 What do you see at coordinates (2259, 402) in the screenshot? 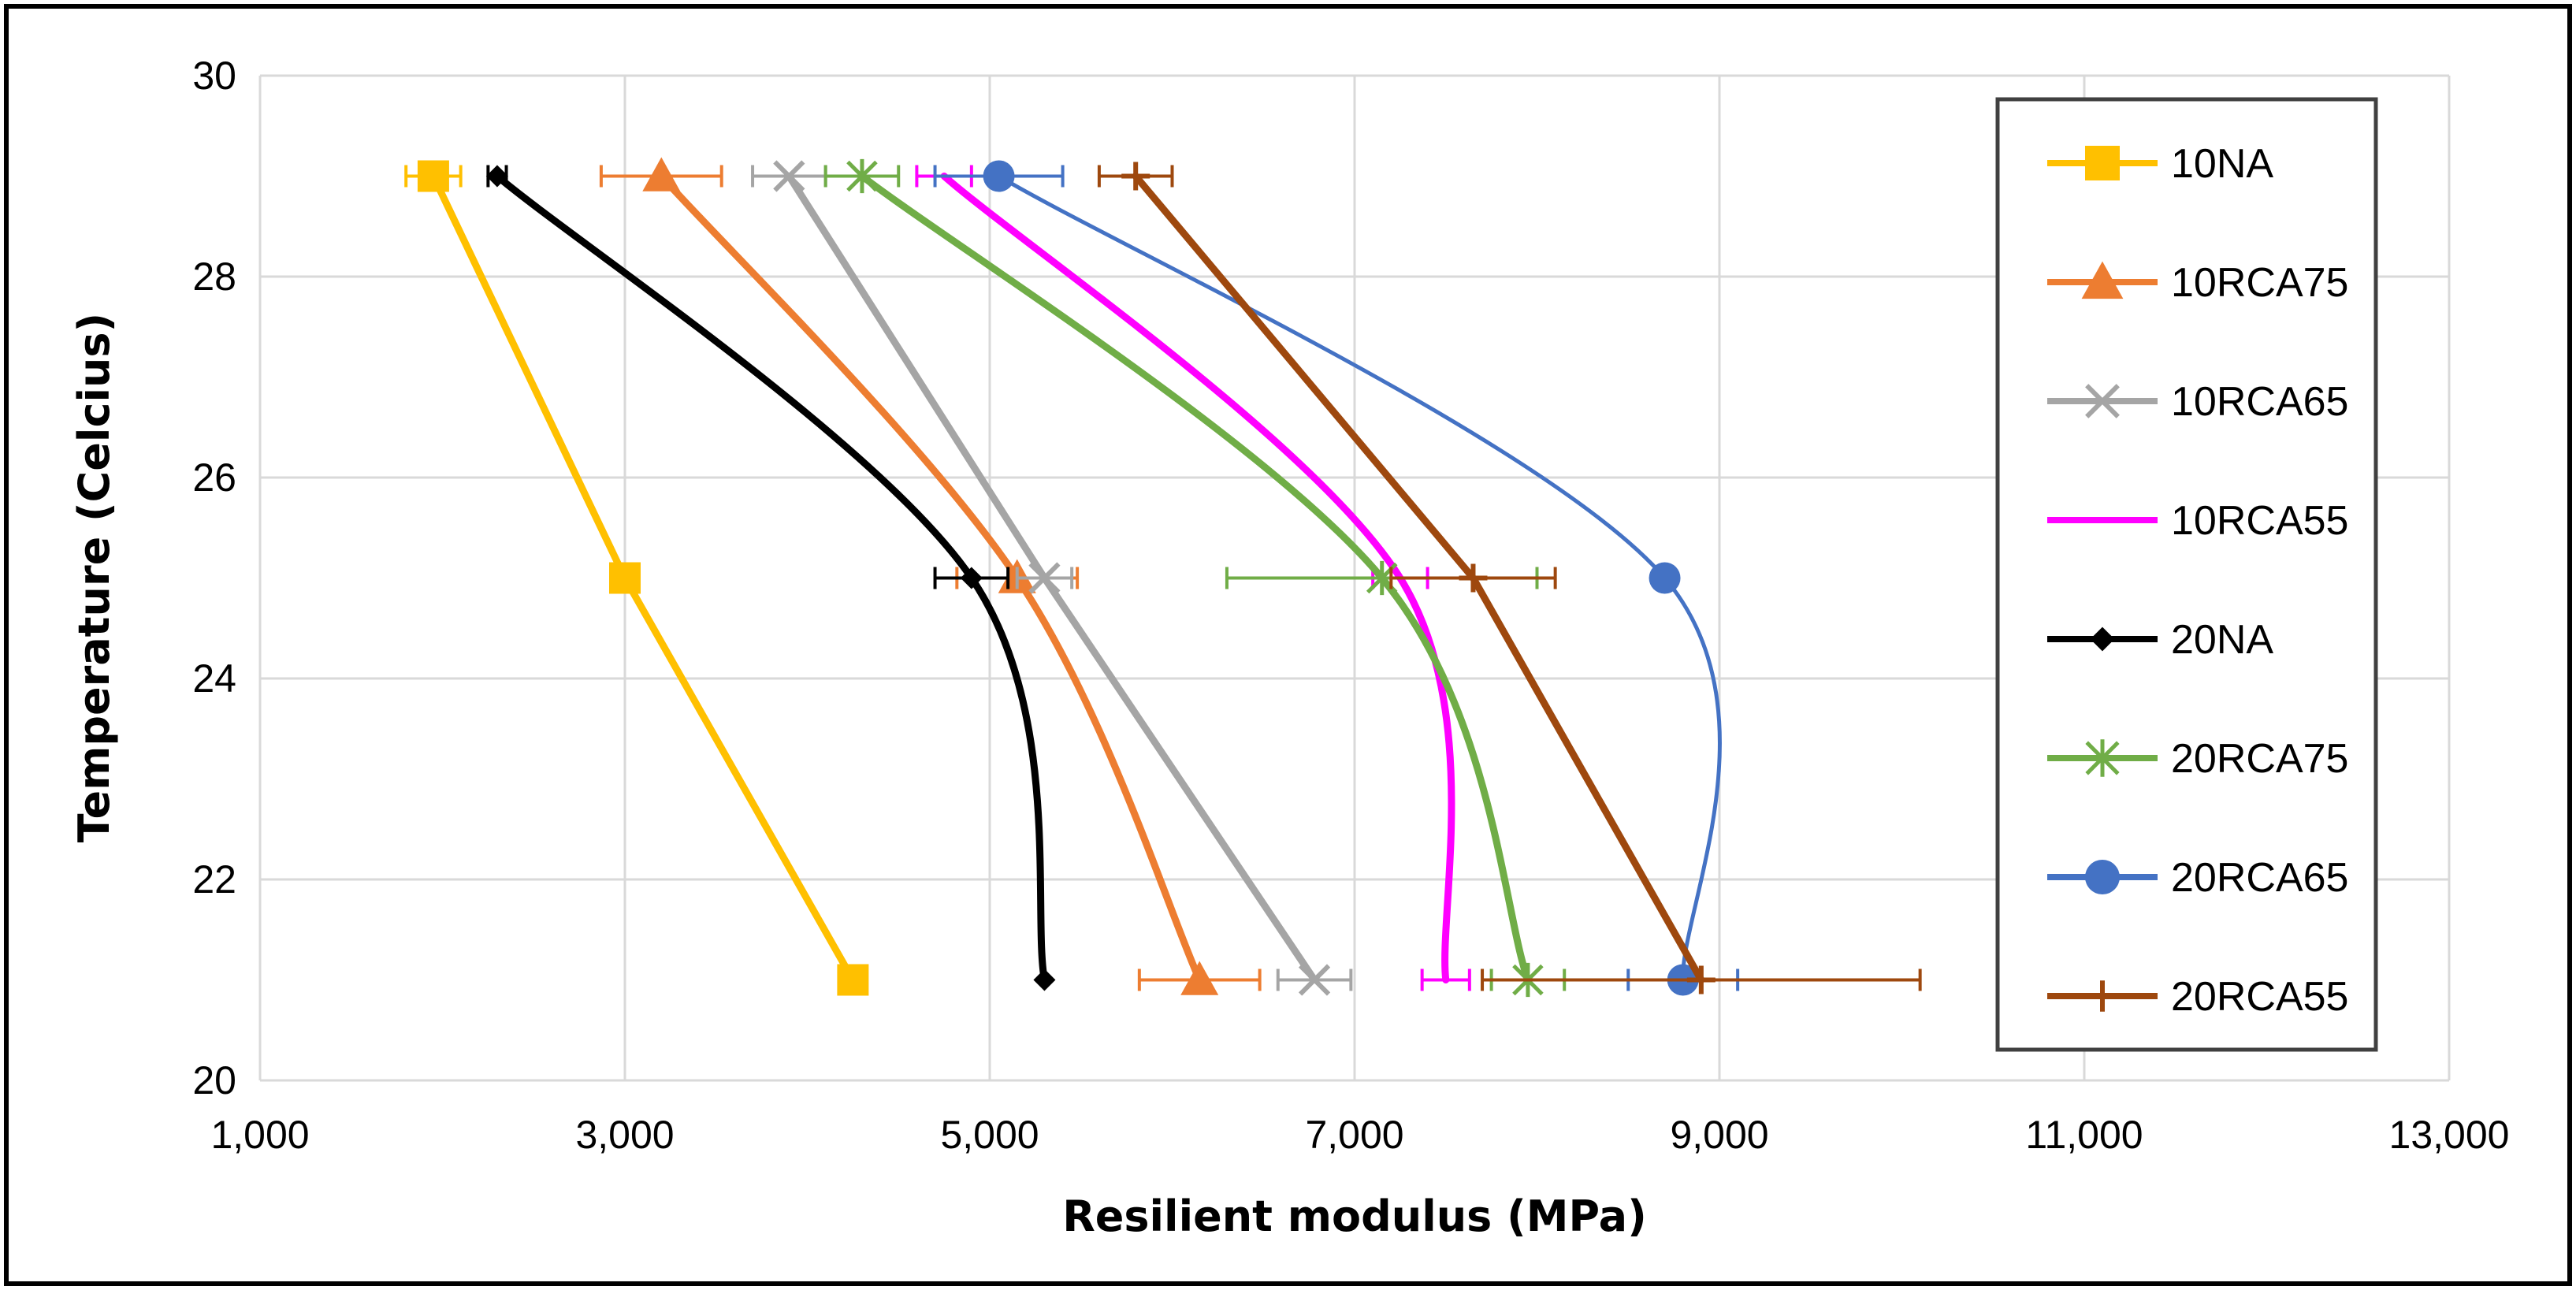
I see `legend-label: 10RCA65` at bounding box center [2259, 402].